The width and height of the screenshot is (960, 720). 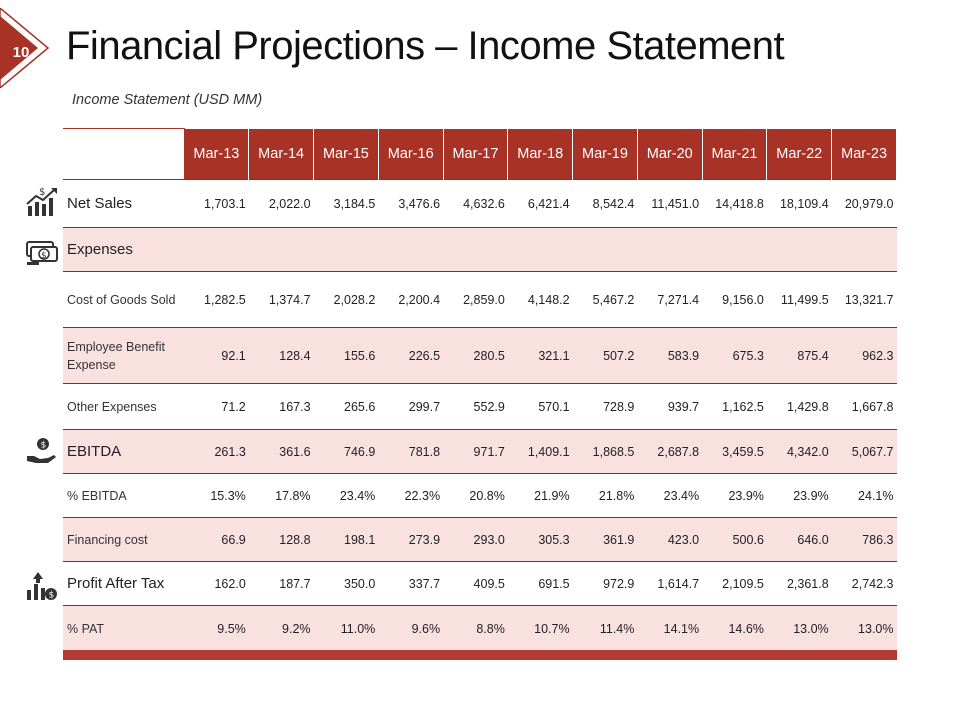 I want to click on table-cell: 24.1%, so click(x=864, y=495).